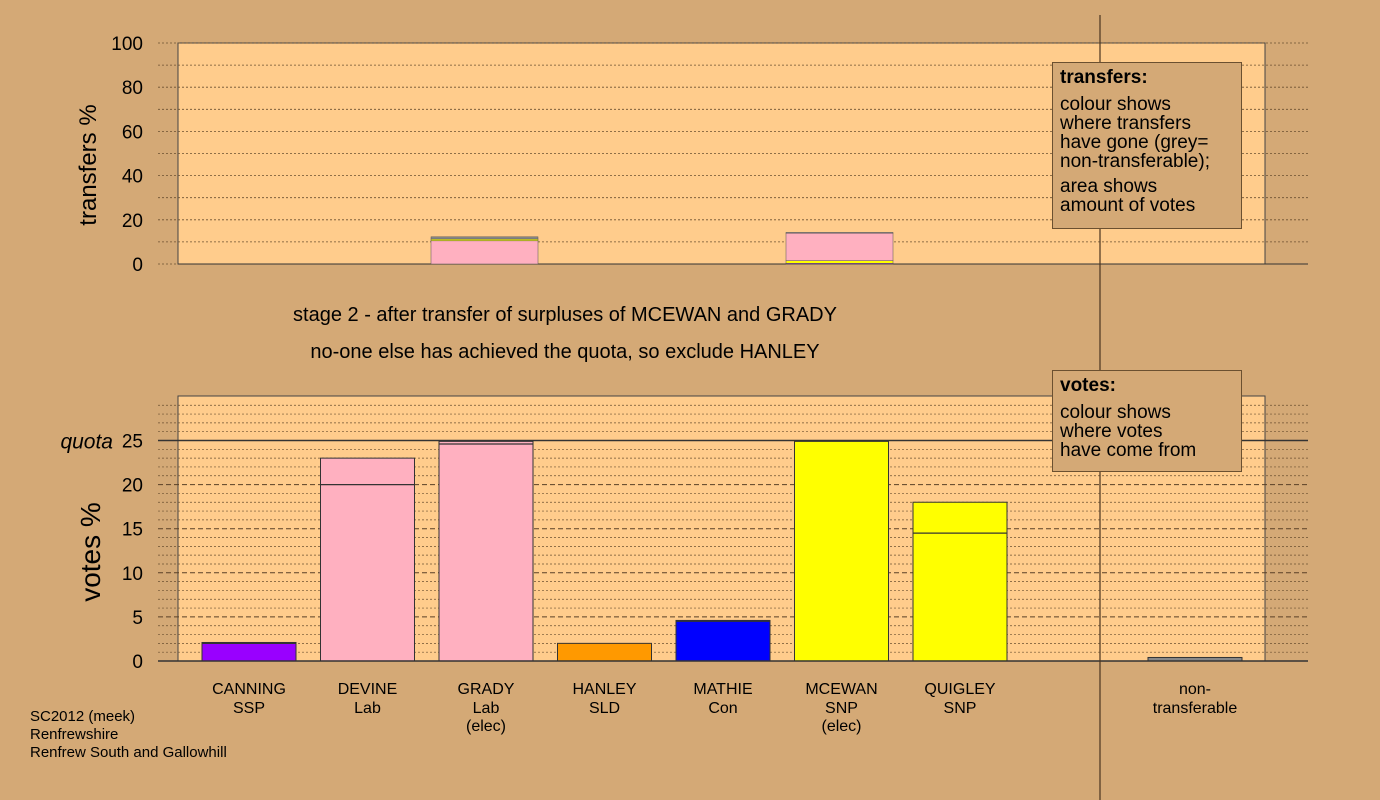  I want to click on transfers-tick-label: 60, so click(132, 132).